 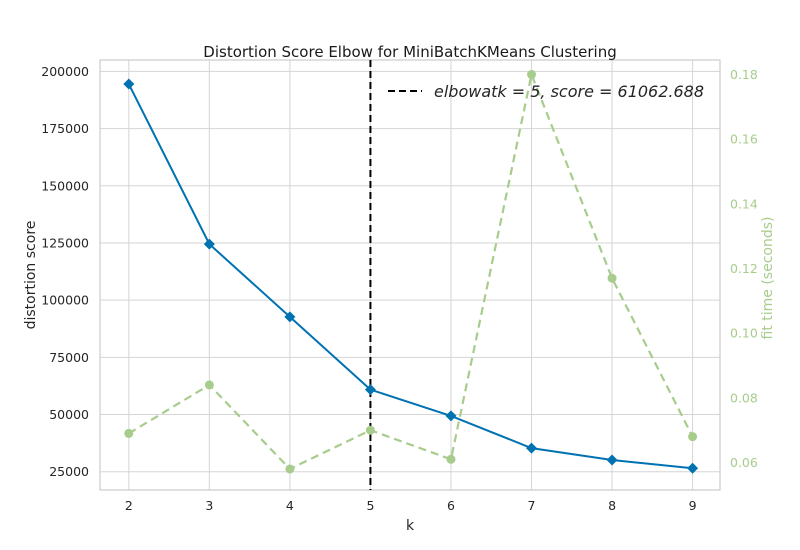 What do you see at coordinates (65, 128) in the screenshot?
I see `y-tick-label: 175000` at bounding box center [65, 128].